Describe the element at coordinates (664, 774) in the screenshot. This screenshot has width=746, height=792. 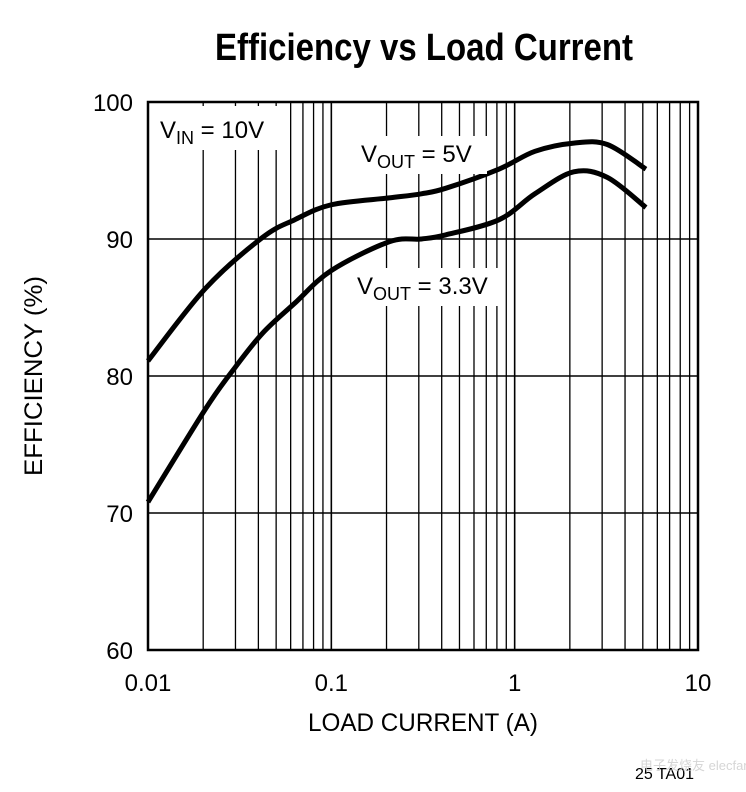
I see `figure-code: 25 TA01` at that location.